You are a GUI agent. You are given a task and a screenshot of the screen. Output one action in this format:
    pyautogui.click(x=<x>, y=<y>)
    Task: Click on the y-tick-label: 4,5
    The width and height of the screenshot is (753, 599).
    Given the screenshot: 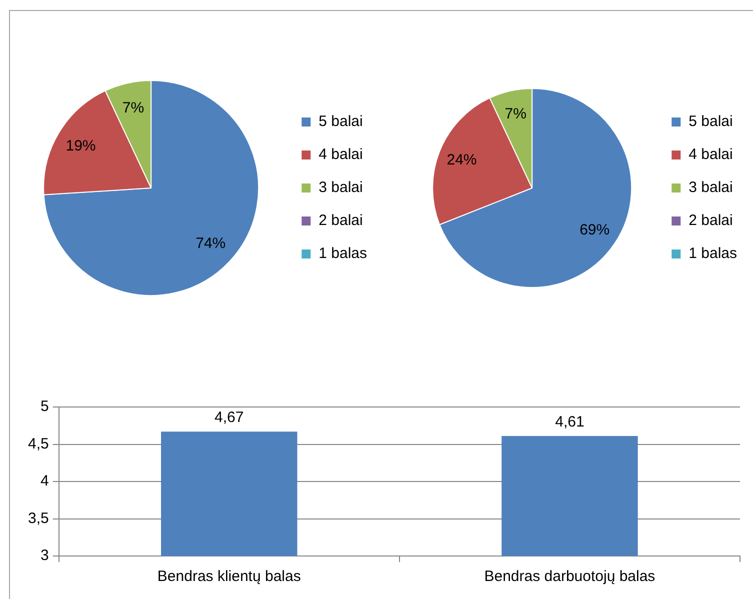 What is the action you would take?
    pyautogui.click(x=38, y=443)
    